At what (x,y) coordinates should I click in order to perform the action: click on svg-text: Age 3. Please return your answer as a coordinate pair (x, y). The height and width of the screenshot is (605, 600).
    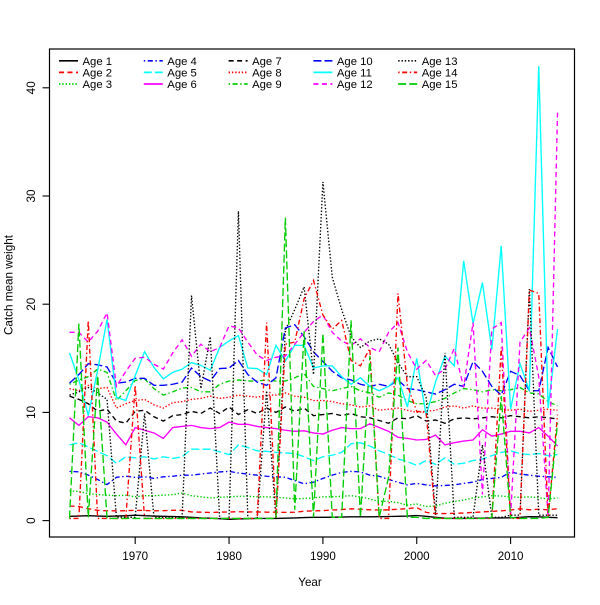
    Looking at the image, I should click on (98, 85).